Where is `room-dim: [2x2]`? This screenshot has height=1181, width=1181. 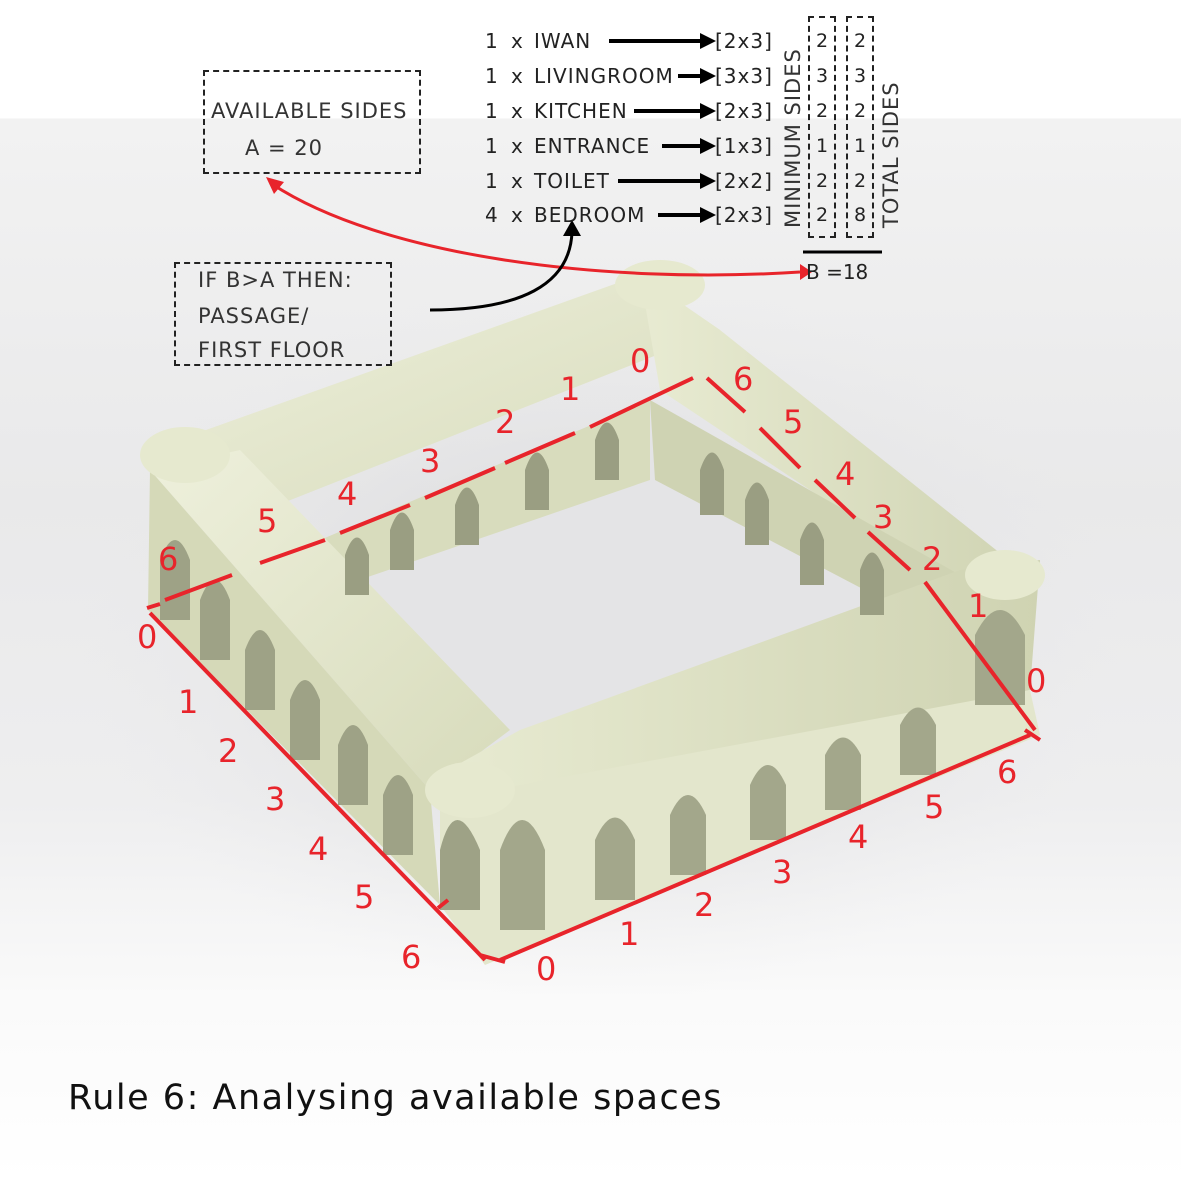
room-dim: [2x2] is located at coordinates (744, 181).